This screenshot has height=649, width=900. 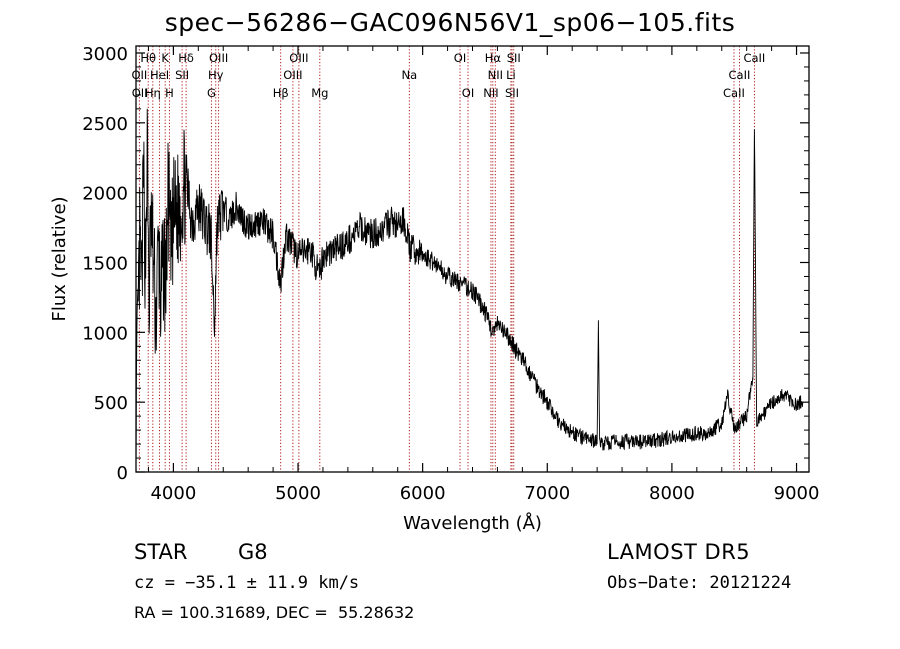 I want to click on y-tick-label: 3000, so click(x=105, y=54).